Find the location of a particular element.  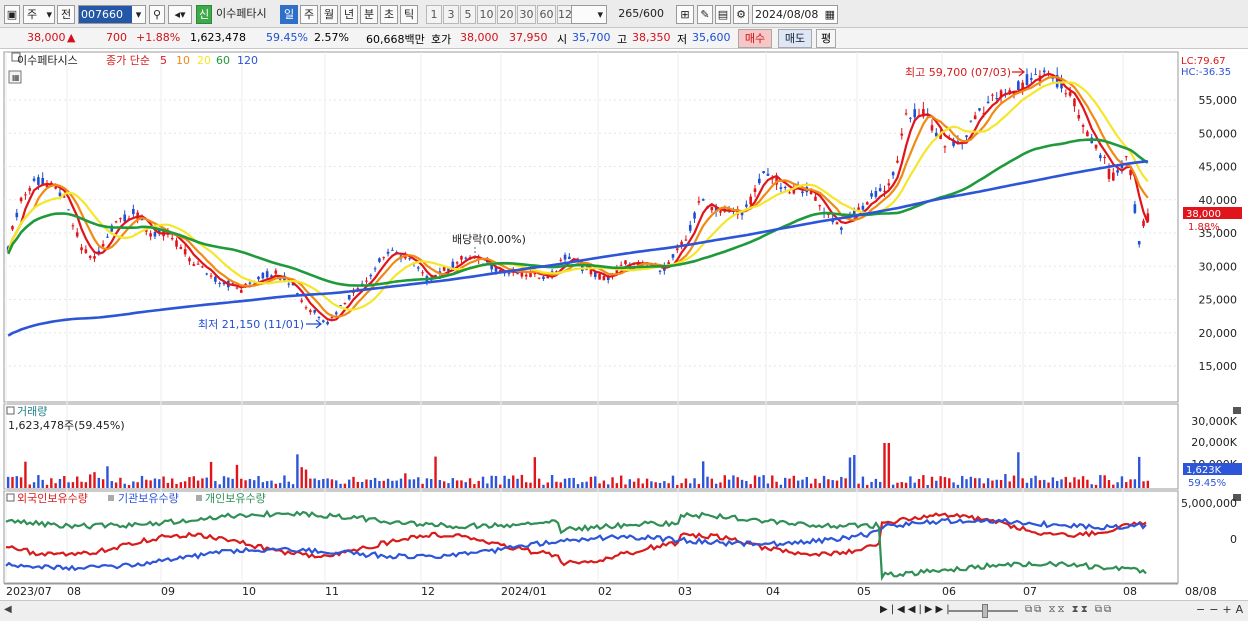

table-toggle-icon is located at coordinates (15, 77).